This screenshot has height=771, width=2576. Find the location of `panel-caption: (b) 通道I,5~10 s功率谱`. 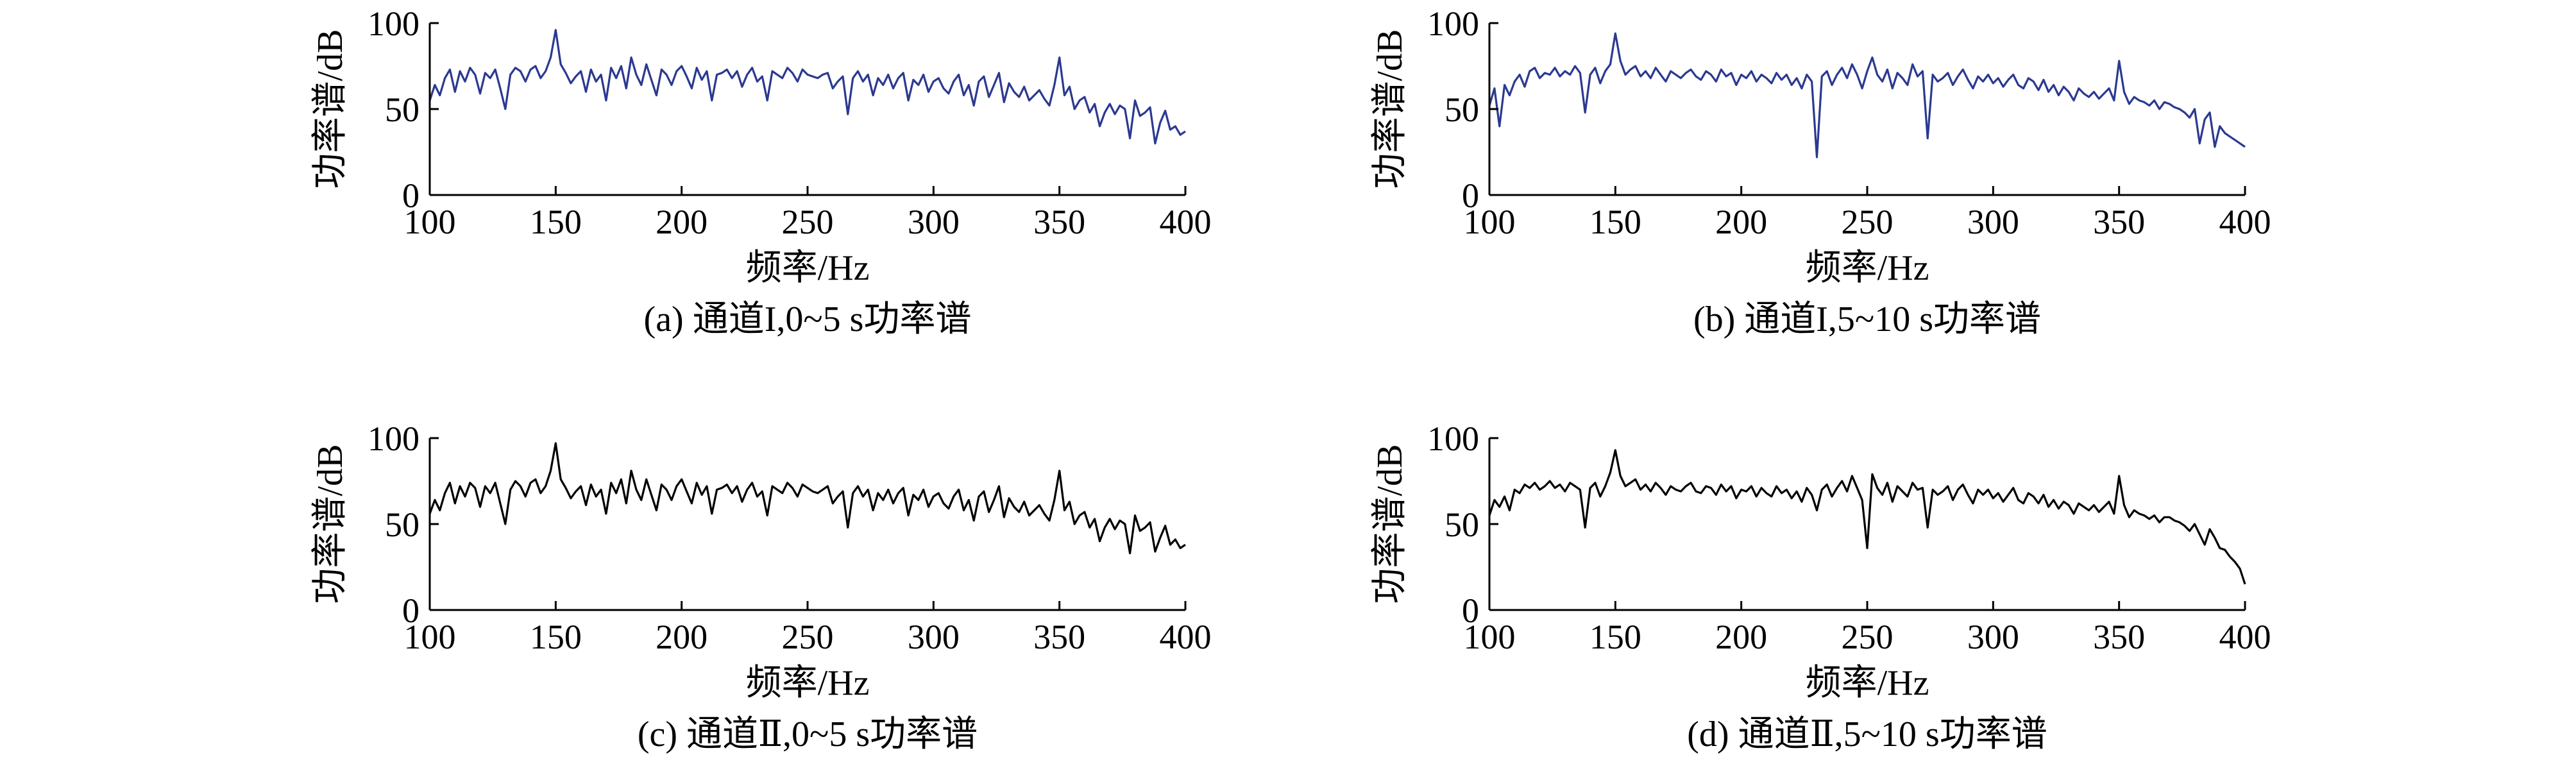

panel-caption: (b) 通道I,5~10 s功率谱 is located at coordinates (1867, 319).